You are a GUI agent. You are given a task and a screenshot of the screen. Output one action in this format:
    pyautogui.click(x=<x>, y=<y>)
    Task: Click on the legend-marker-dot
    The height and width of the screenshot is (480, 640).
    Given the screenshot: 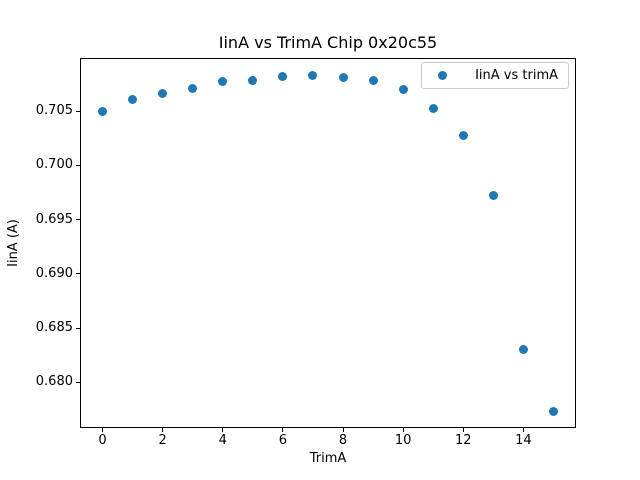 What is the action you would take?
    pyautogui.click(x=443, y=75)
    